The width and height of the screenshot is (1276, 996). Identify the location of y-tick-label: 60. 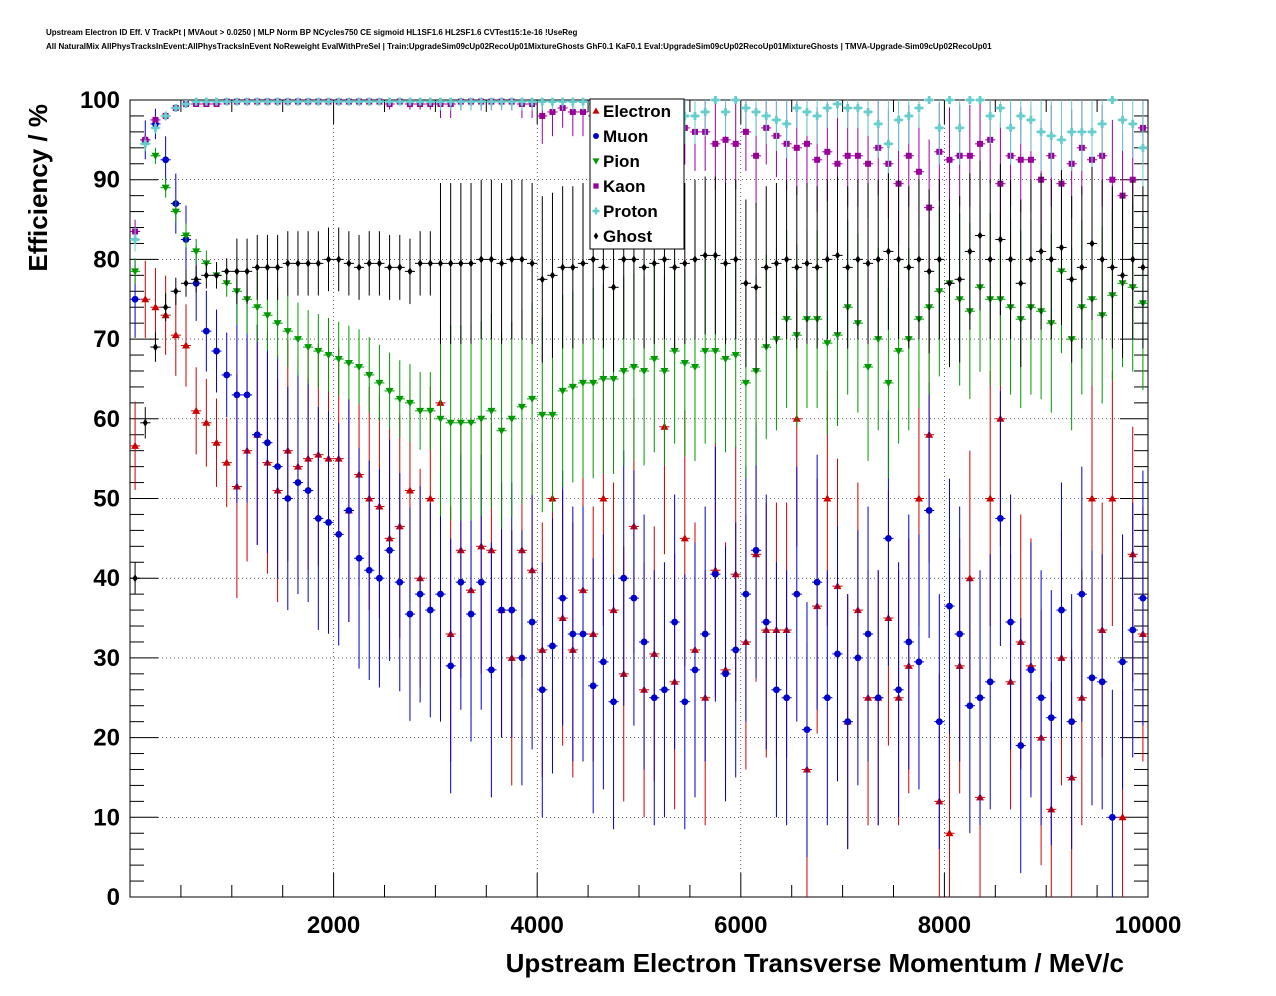
(106, 419).